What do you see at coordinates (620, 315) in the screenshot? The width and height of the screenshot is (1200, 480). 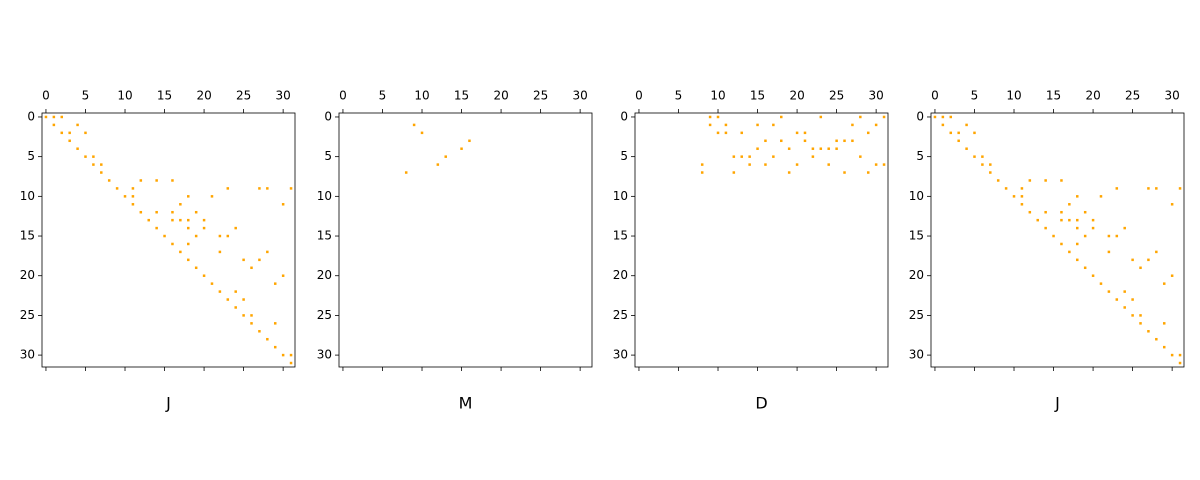 I see `y-tick-label: 25` at bounding box center [620, 315].